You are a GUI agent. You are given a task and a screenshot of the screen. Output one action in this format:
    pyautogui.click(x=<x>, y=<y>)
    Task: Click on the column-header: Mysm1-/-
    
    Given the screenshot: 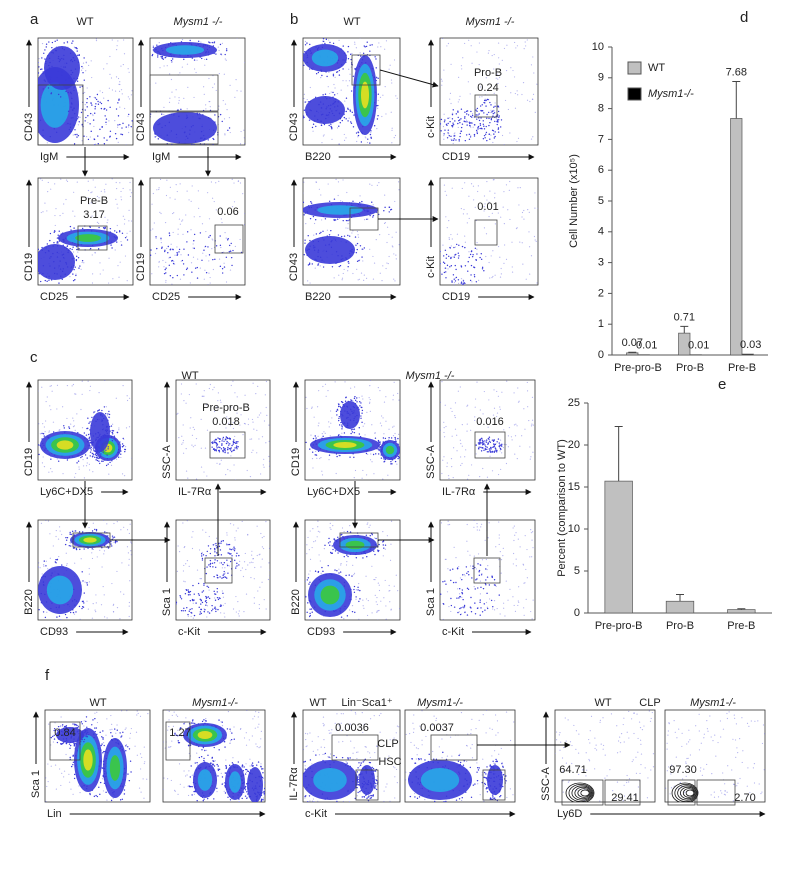 What is the action you would take?
    pyautogui.click(x=215, y=703)
    